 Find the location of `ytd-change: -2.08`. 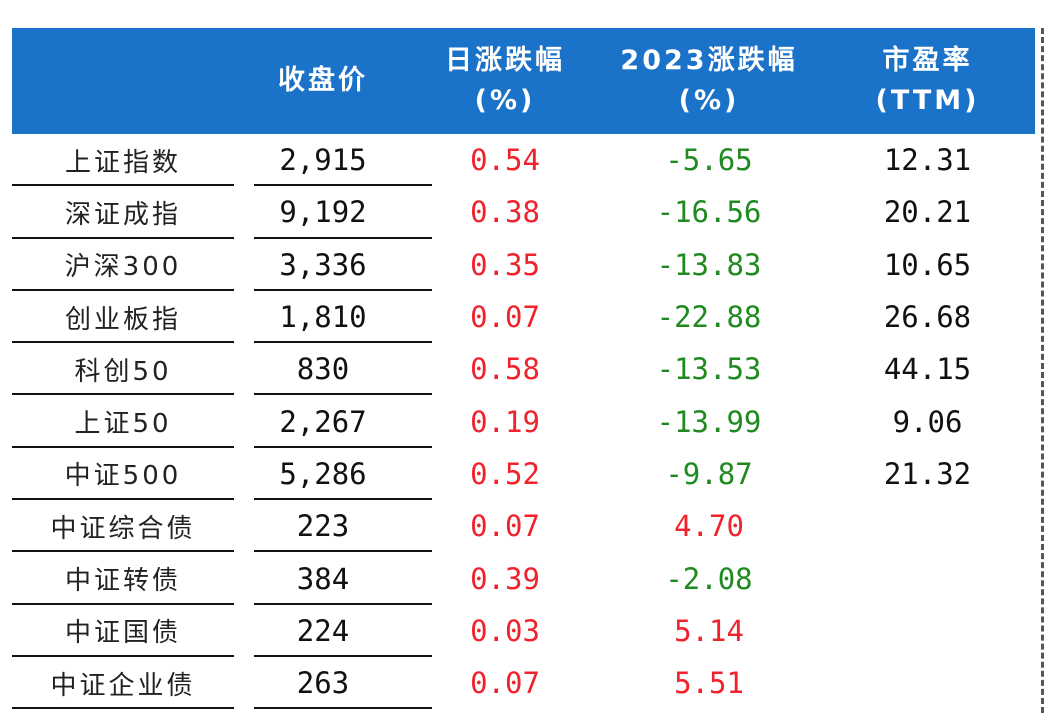

ytd-change: -2.08 is located at coordinates (709, 578).